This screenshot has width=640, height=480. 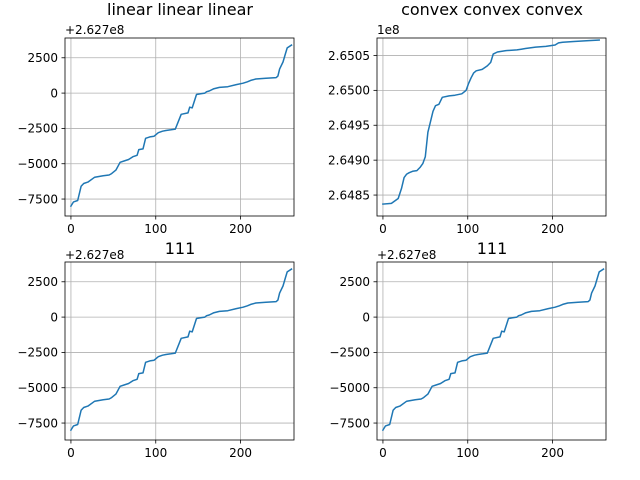 What do you see at coordinates (349, 91) in the screenshot?
I see `y-tick-label: 2.6500` at bounding box center [349, 91].